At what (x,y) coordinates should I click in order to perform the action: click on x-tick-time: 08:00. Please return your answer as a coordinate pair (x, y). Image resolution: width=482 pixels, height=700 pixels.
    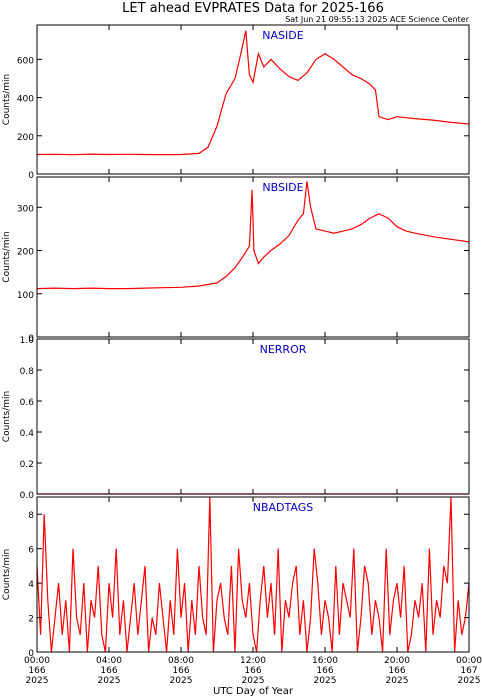
    Looking at the image, I should click on (181, 661).